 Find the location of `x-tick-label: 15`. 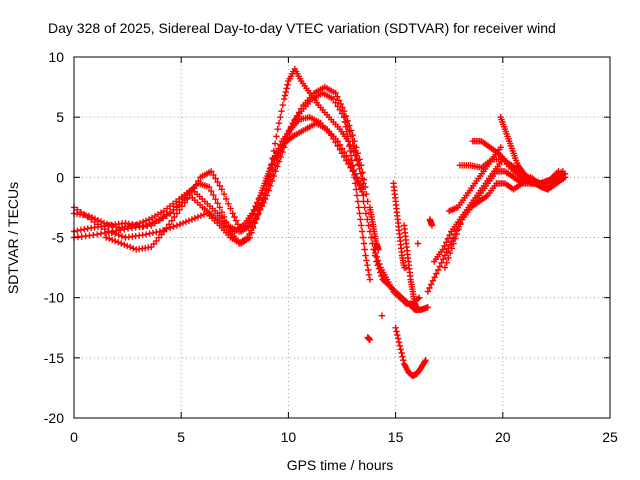

x-tick-label: 15 is located at coordinates (396, 437).